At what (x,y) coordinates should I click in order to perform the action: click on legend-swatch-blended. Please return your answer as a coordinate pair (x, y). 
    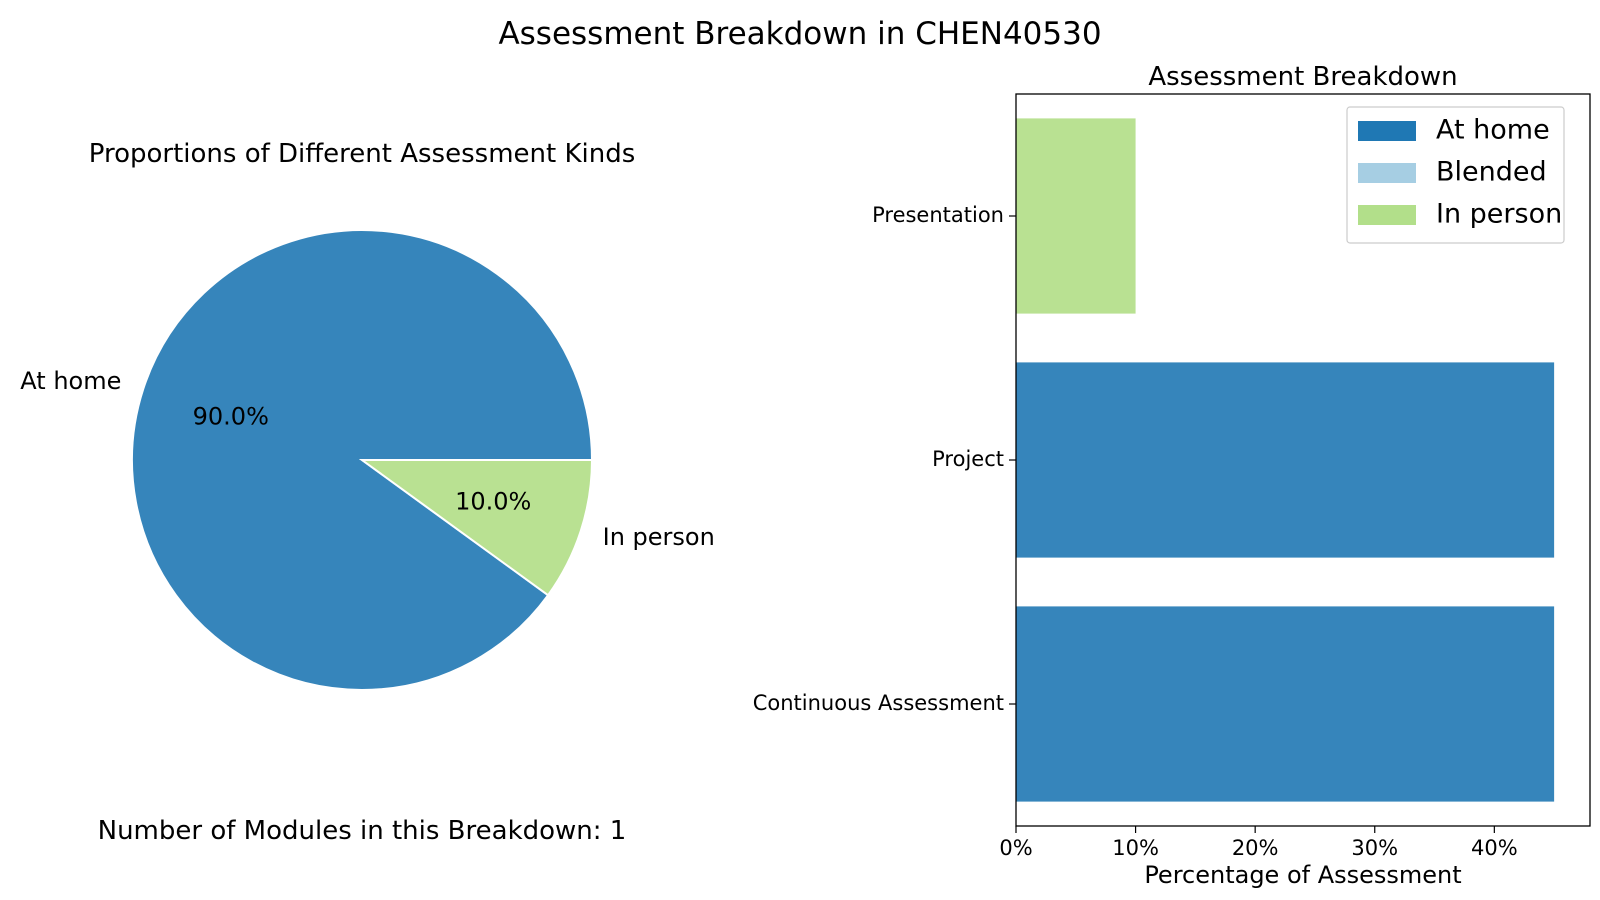
    Looking at the image, I should click on (1387, 173).